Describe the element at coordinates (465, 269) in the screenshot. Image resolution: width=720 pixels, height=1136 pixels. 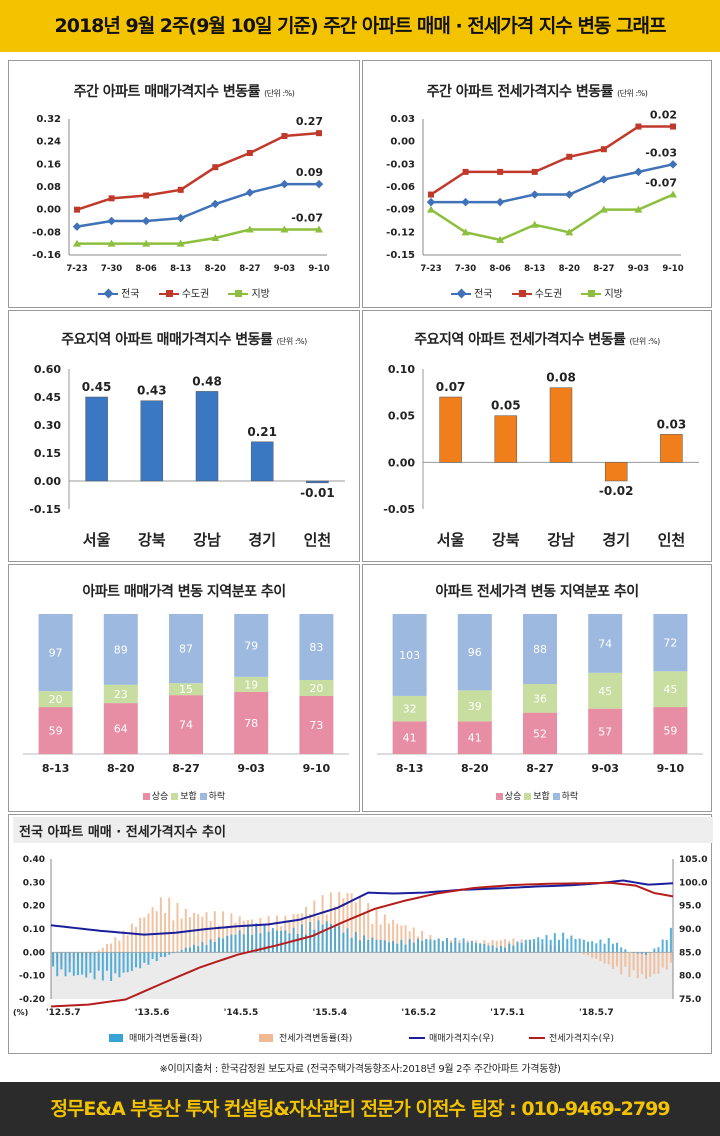
I see `x-tick-label: 7-30` at that location.